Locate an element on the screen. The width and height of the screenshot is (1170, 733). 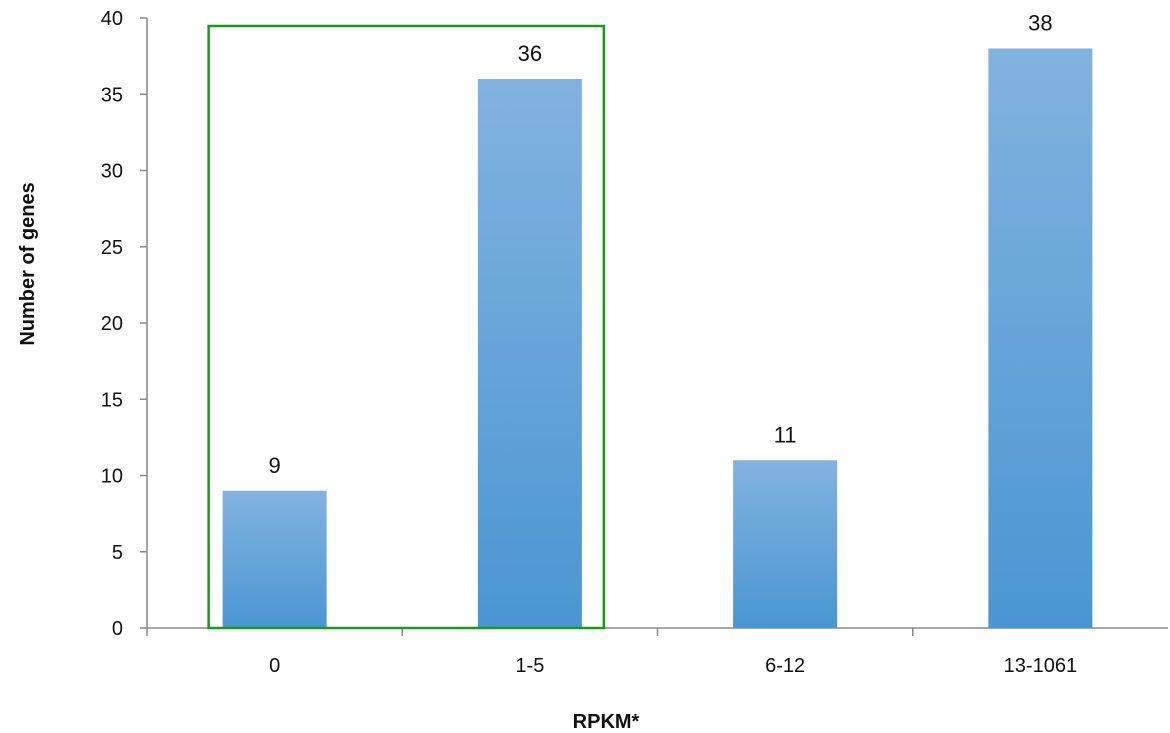
x-tick-label: 1-5 is located at coordinates (529, 666).